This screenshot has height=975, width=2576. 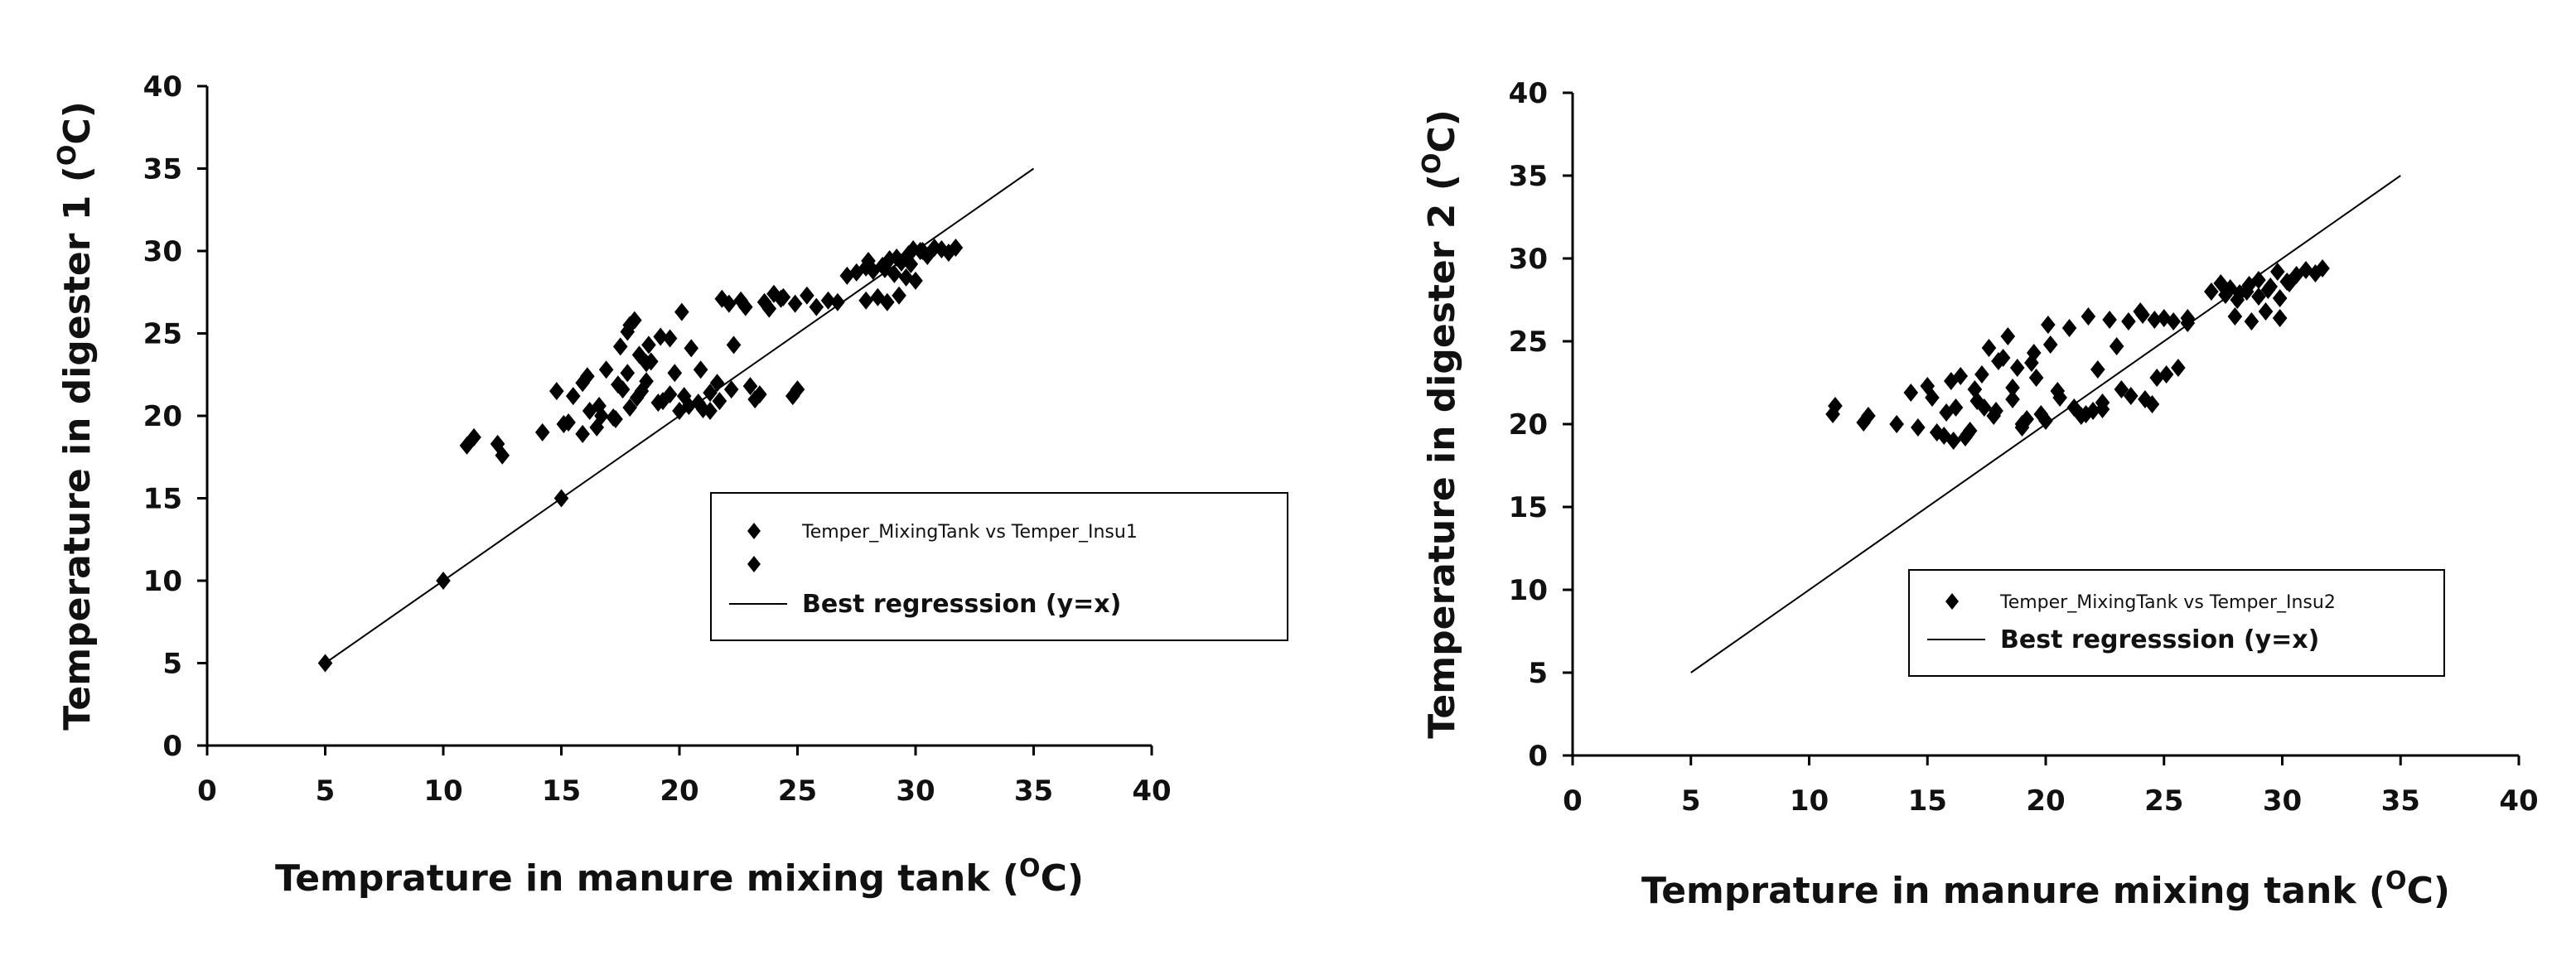 What do you see at coordinates (1528, 259) in the screenshot?
I see `y-tick-label: 30` at bounding box center [1528, 259].